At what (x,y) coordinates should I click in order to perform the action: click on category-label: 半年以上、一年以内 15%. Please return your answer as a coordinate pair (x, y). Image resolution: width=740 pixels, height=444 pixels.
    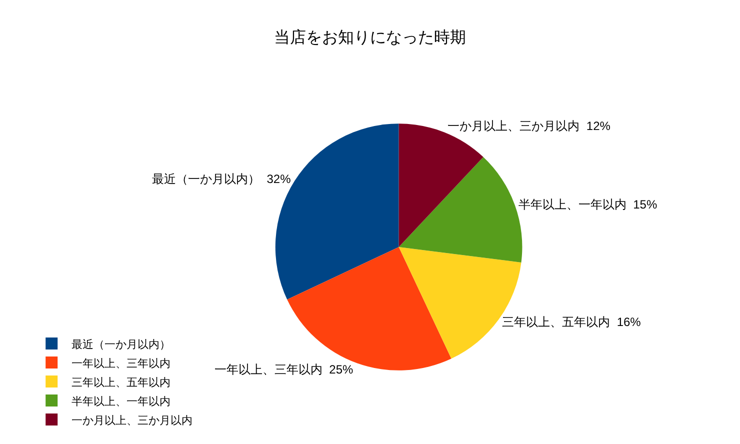
    Looking at the image, I should click on (588, 204).